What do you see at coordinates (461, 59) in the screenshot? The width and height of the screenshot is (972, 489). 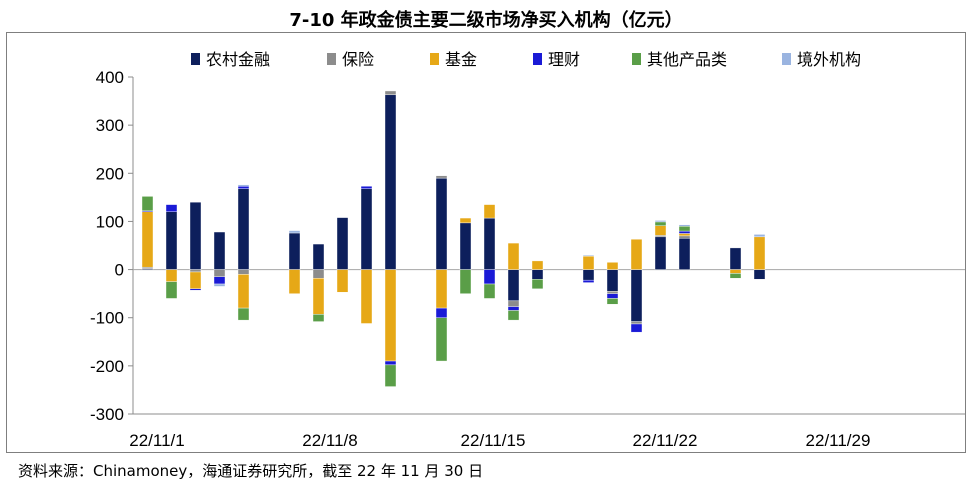 I see `legend-label: 基金` at bounding box center [461, 59].